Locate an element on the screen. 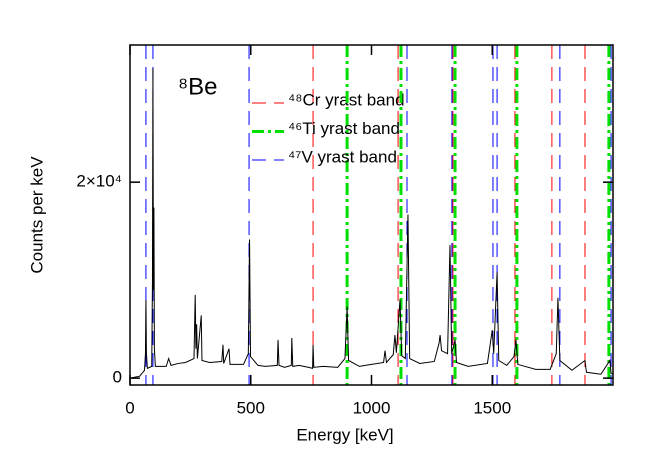 The width and height of the screenshot is (656, 475). x-tick-label: 1500 is located at coordinates (492, 407).